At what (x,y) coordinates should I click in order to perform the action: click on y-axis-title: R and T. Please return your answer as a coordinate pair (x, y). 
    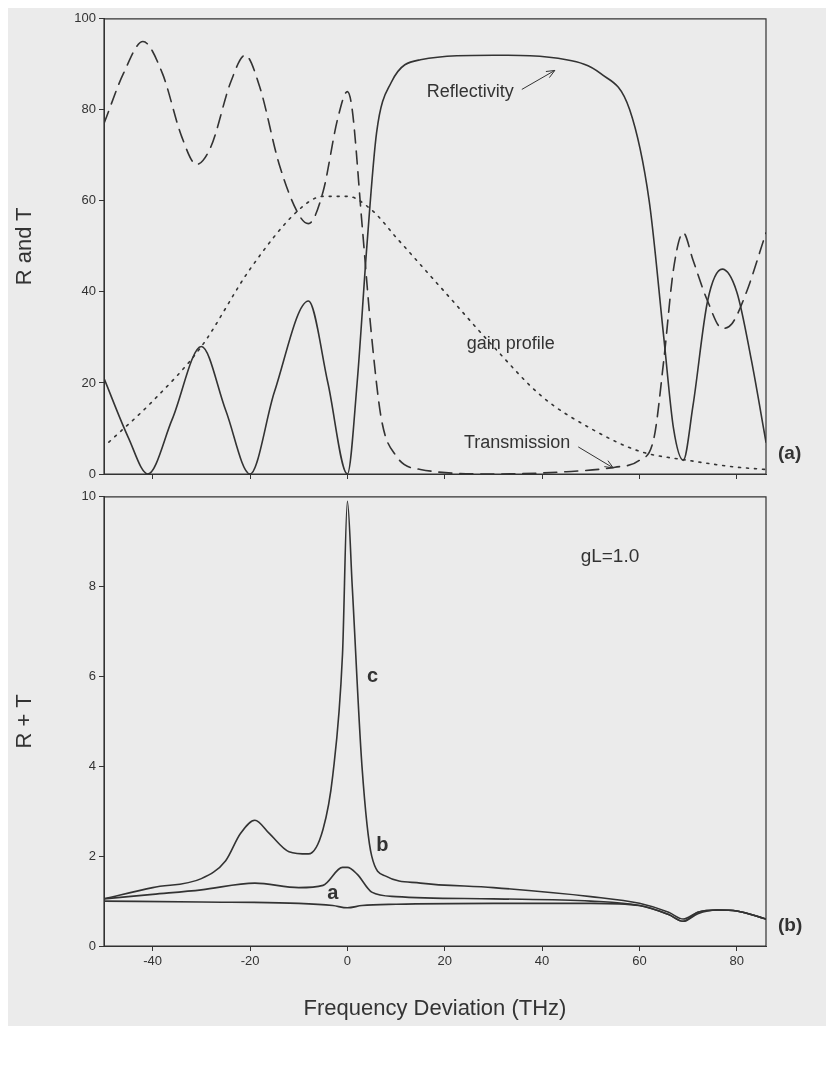
    Looking at the image, I should click on (24, 246).